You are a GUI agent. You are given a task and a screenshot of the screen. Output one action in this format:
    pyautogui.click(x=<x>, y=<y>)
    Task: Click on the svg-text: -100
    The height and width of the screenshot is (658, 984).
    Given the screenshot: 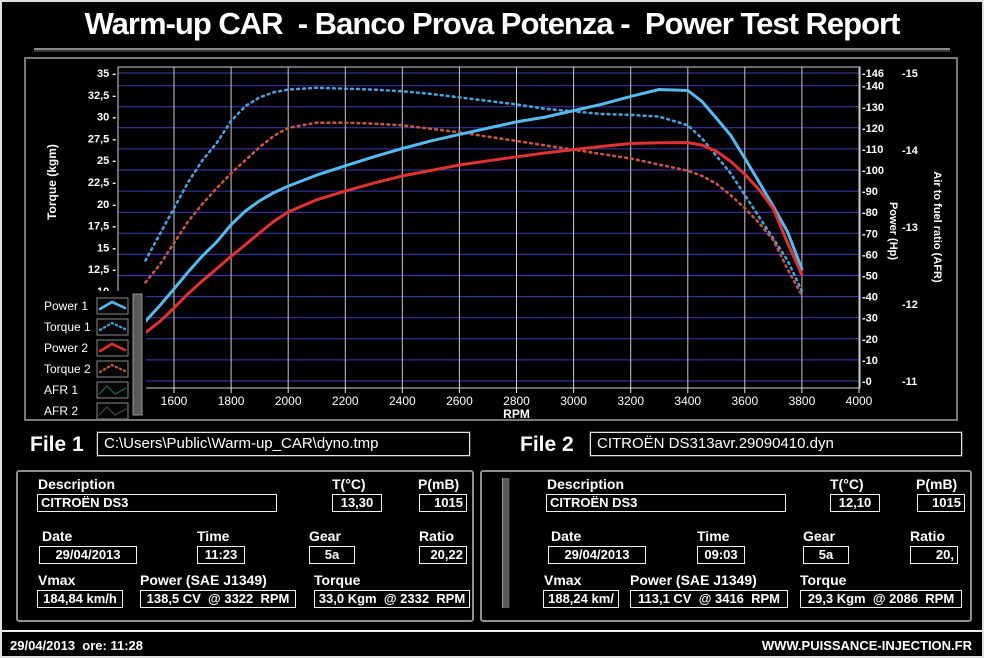 What is the action you would take?
    pyautogui.click(x=873, y=171)
    